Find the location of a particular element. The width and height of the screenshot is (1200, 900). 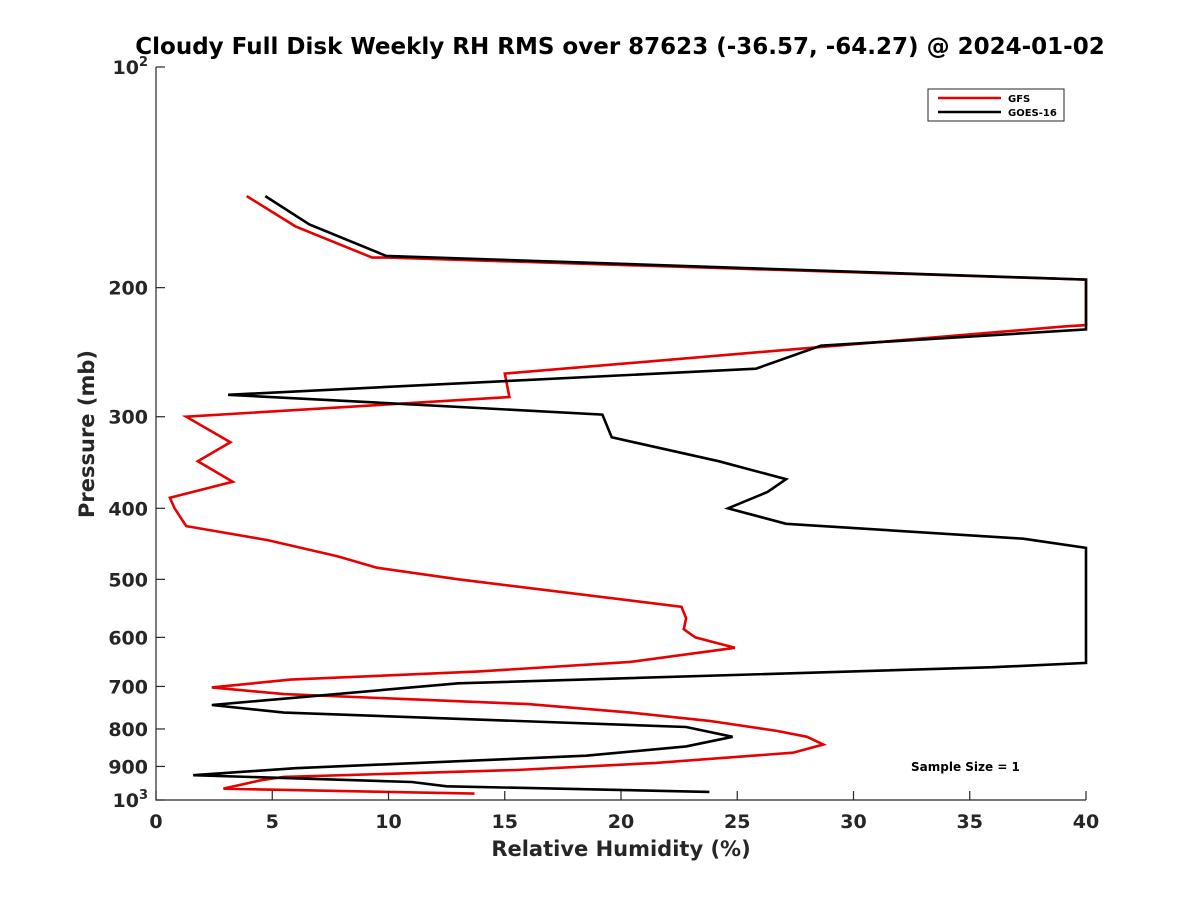

x-tick-label: 35 is located at coordinates (970, 822).